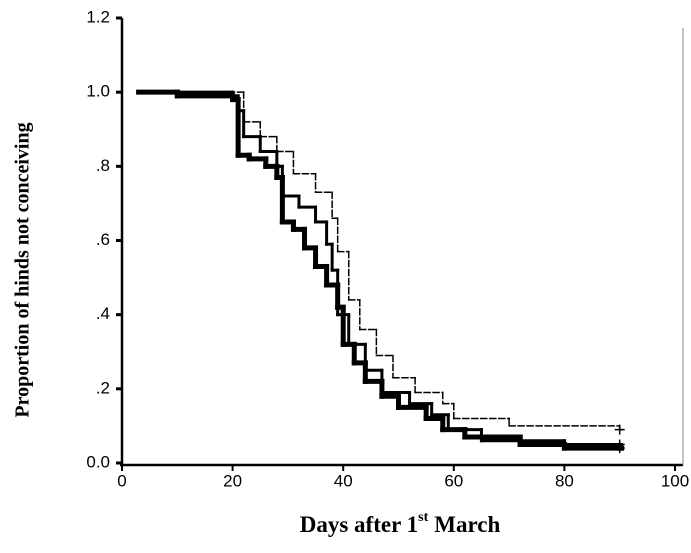 The width and height of the screenshot is (691, 553). Describe the element at coordinates (675, 480) in the screenshot. I see `x-tick-label: 100` at that location.